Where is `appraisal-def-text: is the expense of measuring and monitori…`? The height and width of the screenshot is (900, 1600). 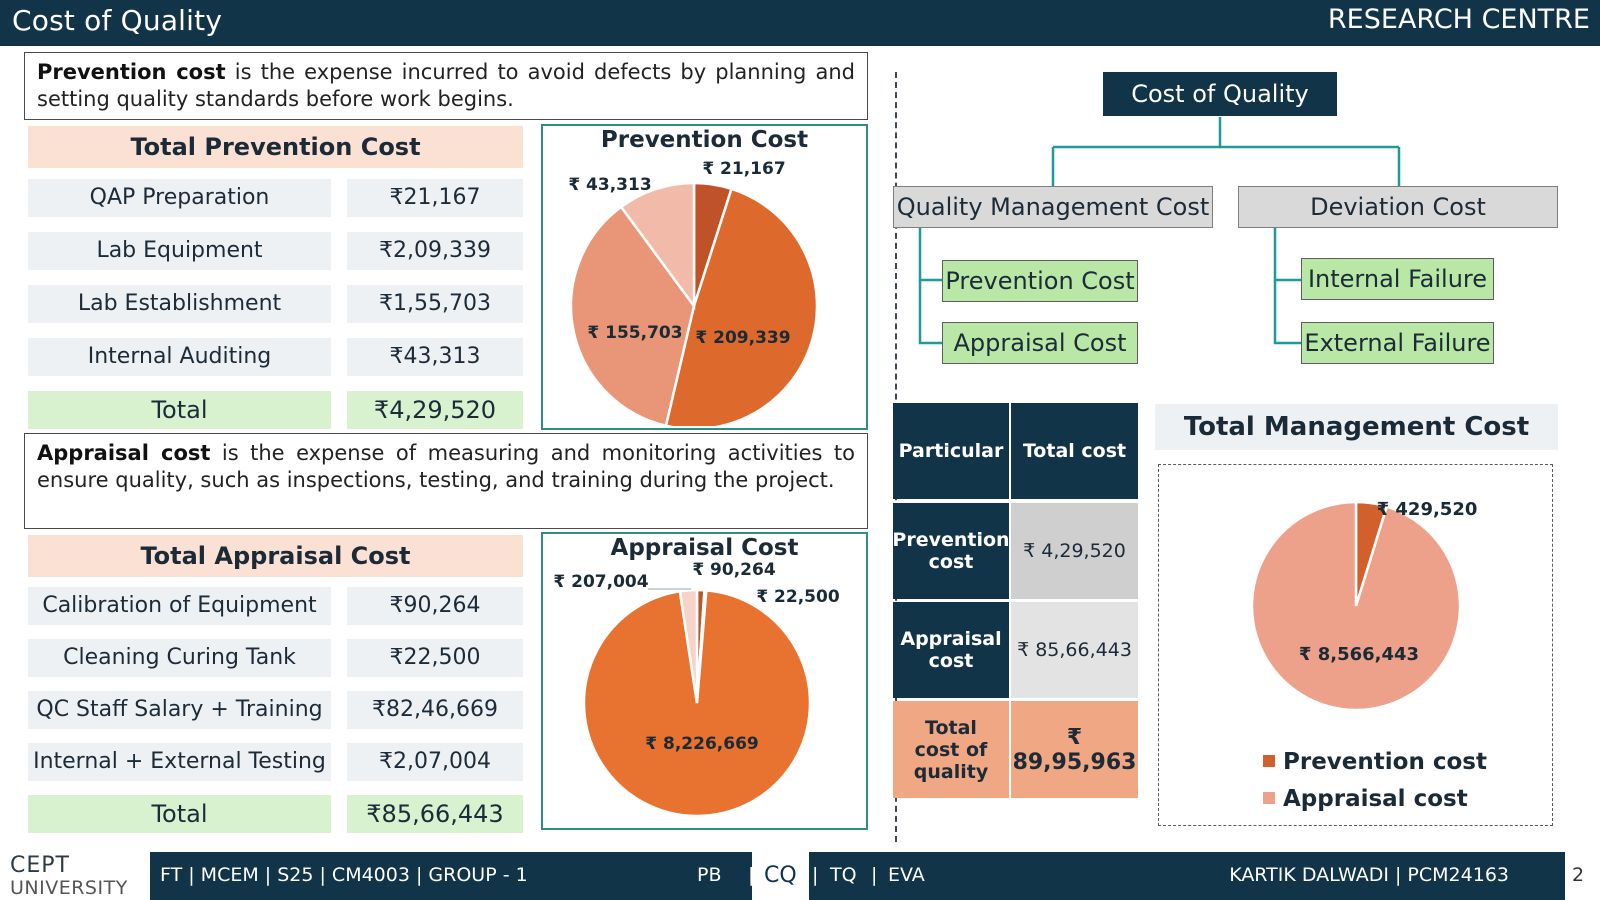 appraisal-def-text: is the expense of measuring and monitori… is located at coordinates (446, 466).